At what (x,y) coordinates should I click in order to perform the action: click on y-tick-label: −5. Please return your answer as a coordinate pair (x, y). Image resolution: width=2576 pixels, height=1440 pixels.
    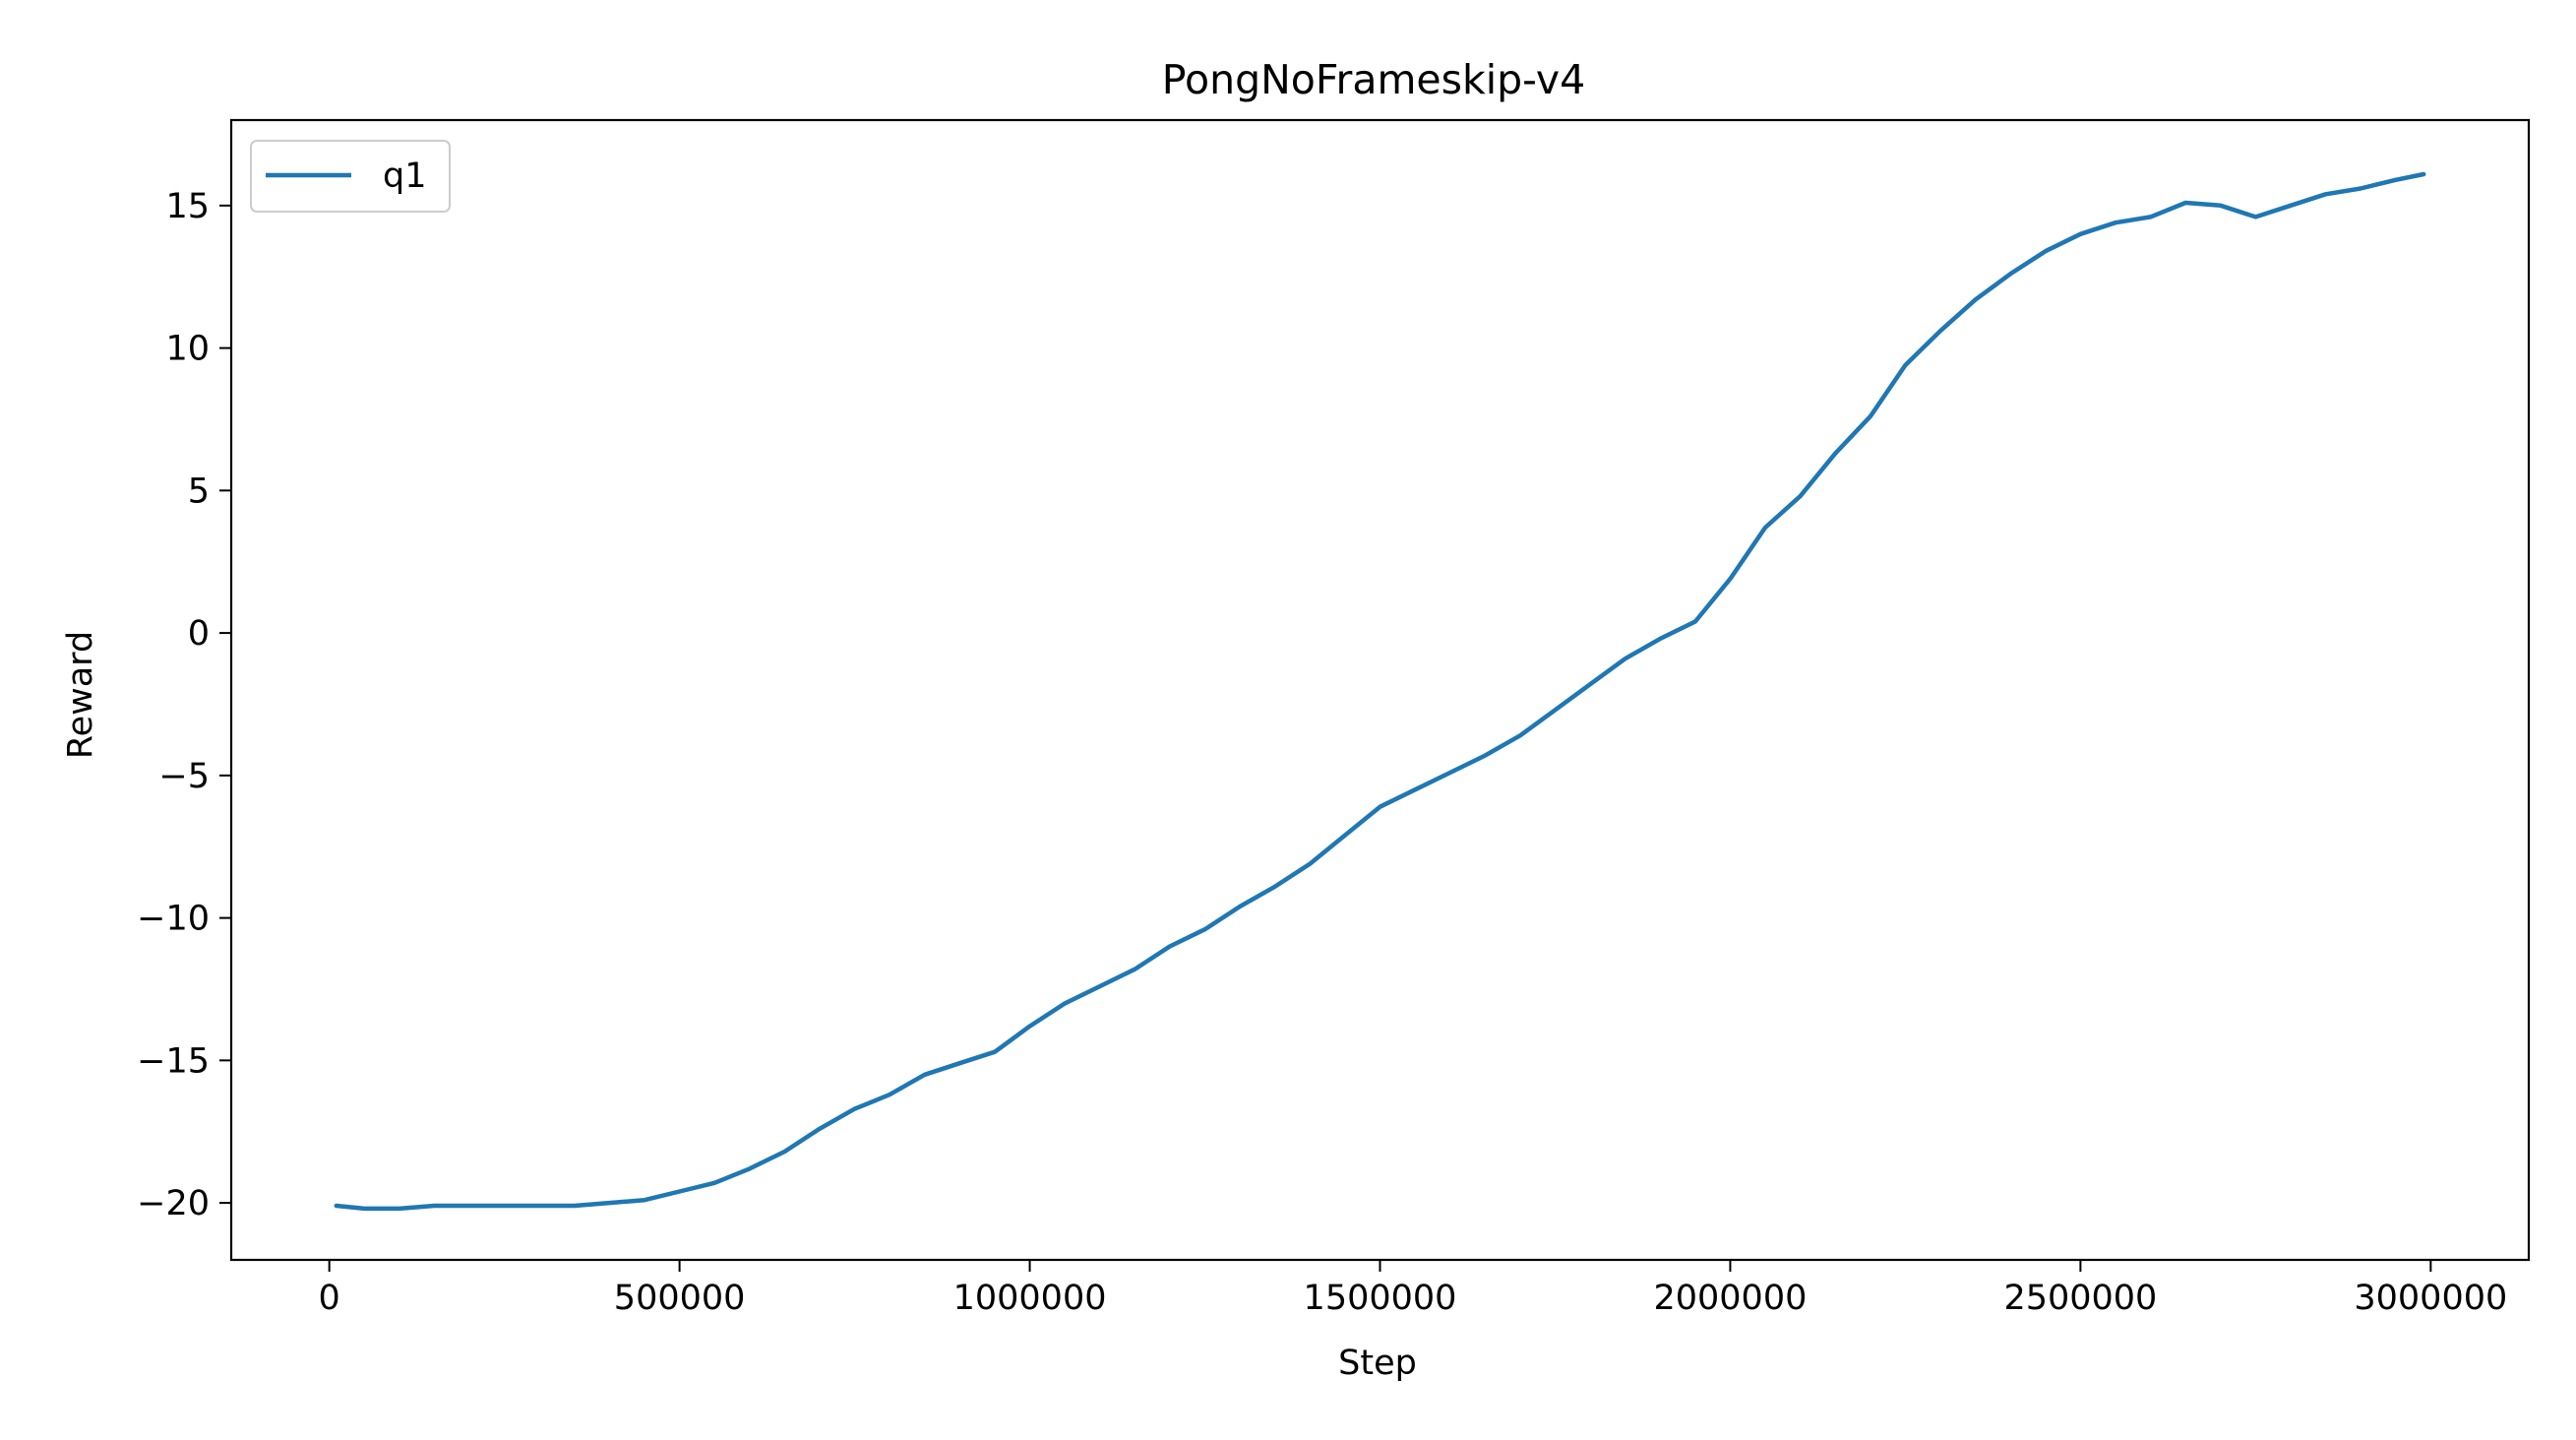
    Looking at the image, I should click on (184, 776).